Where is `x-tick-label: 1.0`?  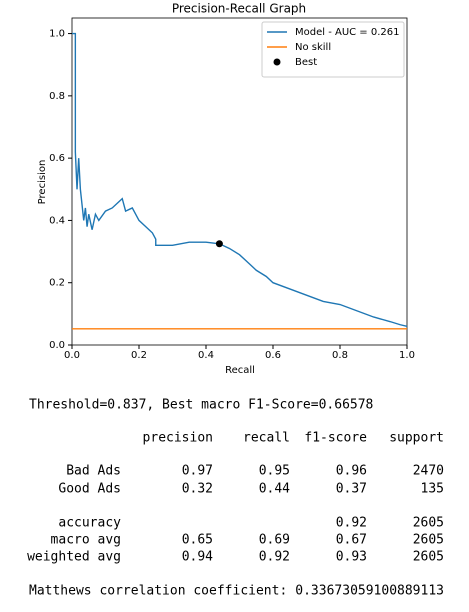
x-tick-label: 1.0 is located at coordinates (407, 355).